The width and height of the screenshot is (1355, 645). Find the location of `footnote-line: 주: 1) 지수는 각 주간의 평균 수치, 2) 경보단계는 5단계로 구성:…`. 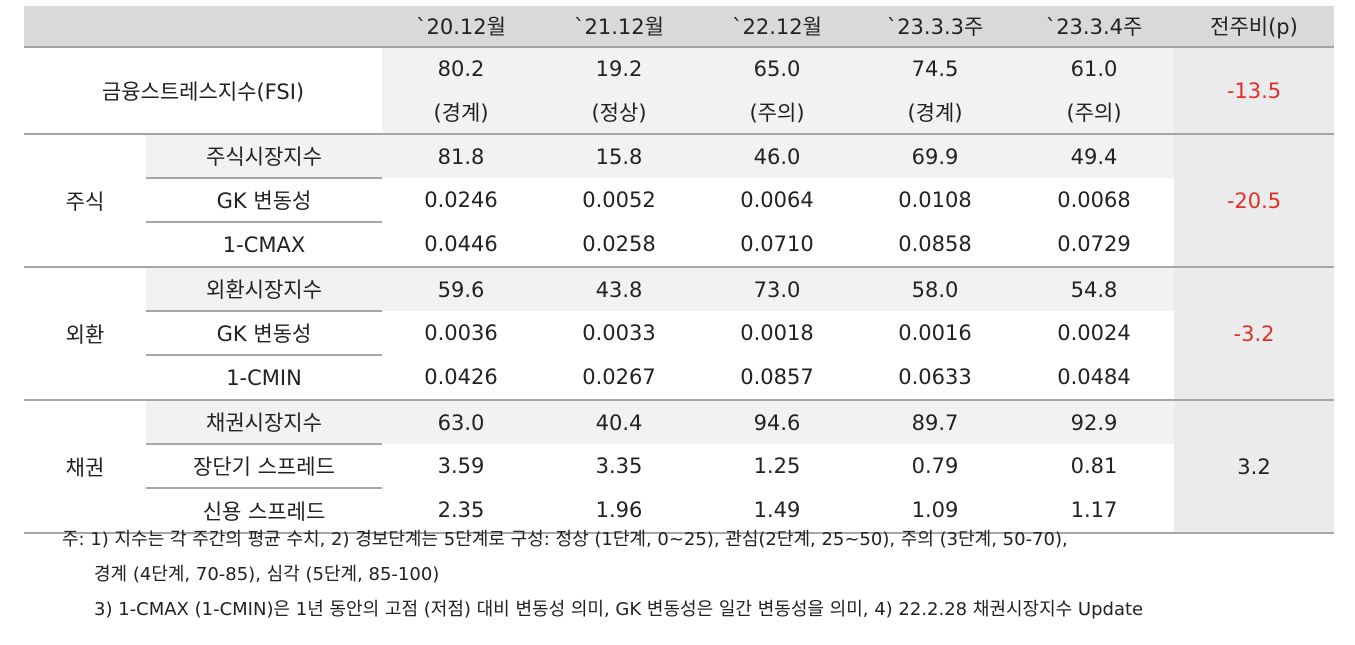

footnote-line: 주: 1) 지수는 각 주간의 평균 수치, 2) 경보단계는 5단계로 구성:… is located at coordinates (565, 539).